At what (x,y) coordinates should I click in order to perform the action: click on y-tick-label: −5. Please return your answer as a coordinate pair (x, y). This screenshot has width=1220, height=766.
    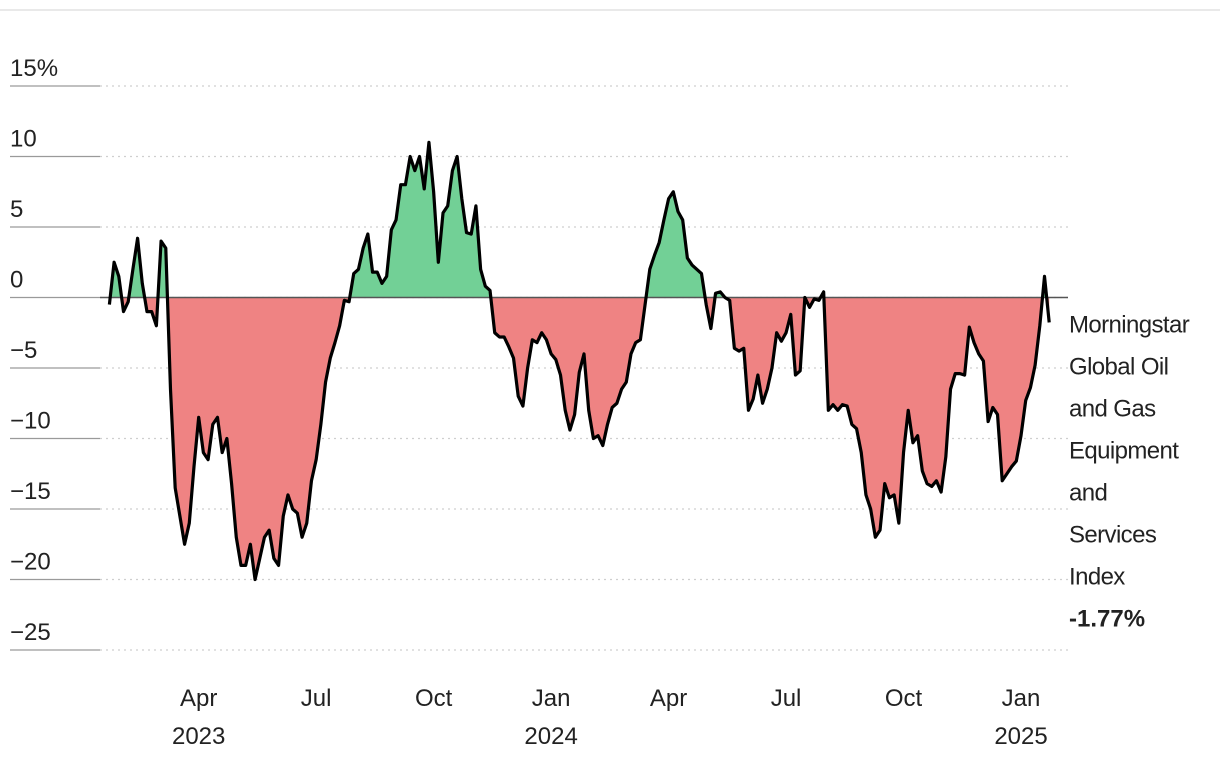
    Looking at the image, I should click on (23, 350).